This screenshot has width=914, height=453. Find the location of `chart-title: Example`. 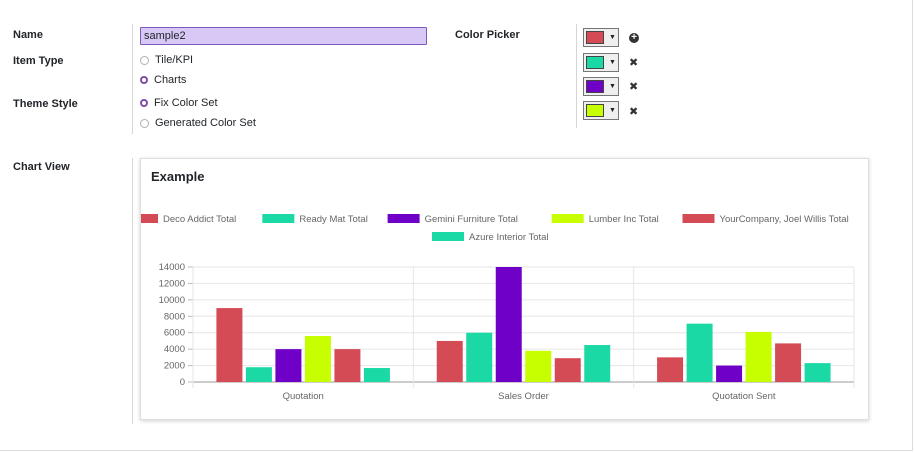

chart-title: Example is located at coordinates (178, 176).